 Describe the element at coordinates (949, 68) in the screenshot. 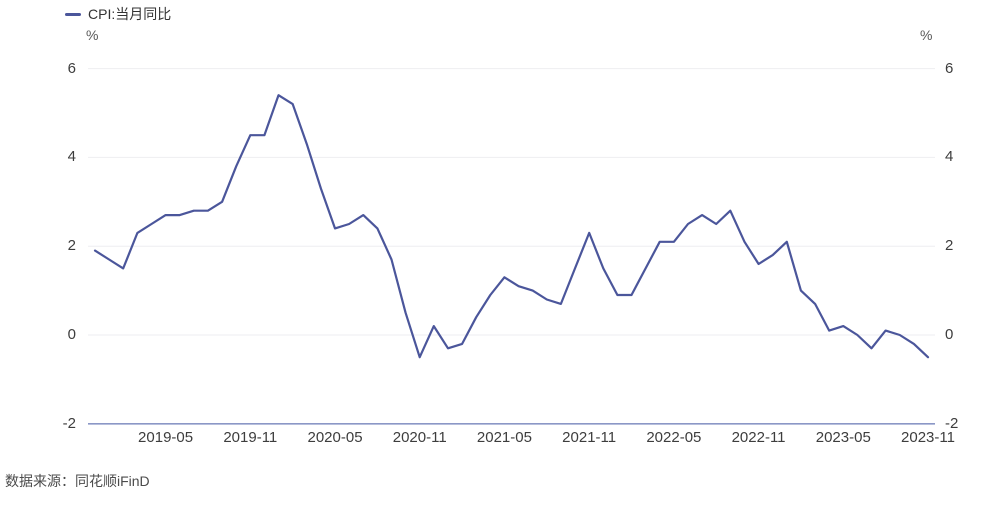

I see `y-tick-right: 6` at that location.